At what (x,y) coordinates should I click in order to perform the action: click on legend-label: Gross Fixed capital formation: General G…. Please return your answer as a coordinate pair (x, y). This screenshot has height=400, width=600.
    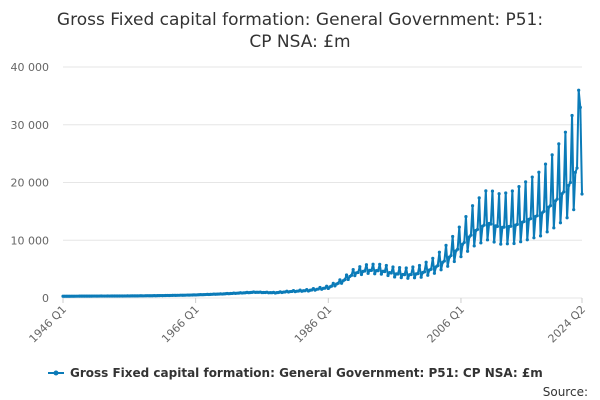
    Looking at the image, I should click on (306, 373).